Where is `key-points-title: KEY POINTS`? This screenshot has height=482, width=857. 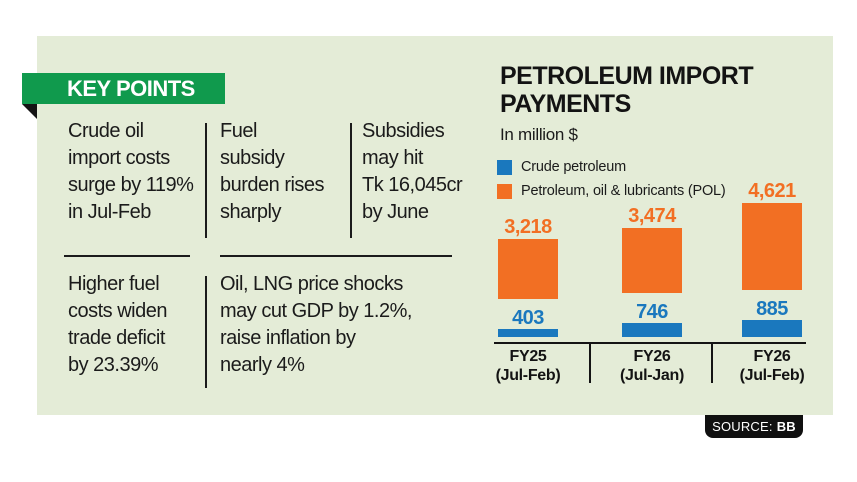 key-points-title: KEY POINTS is located at coordinates (131, 88).